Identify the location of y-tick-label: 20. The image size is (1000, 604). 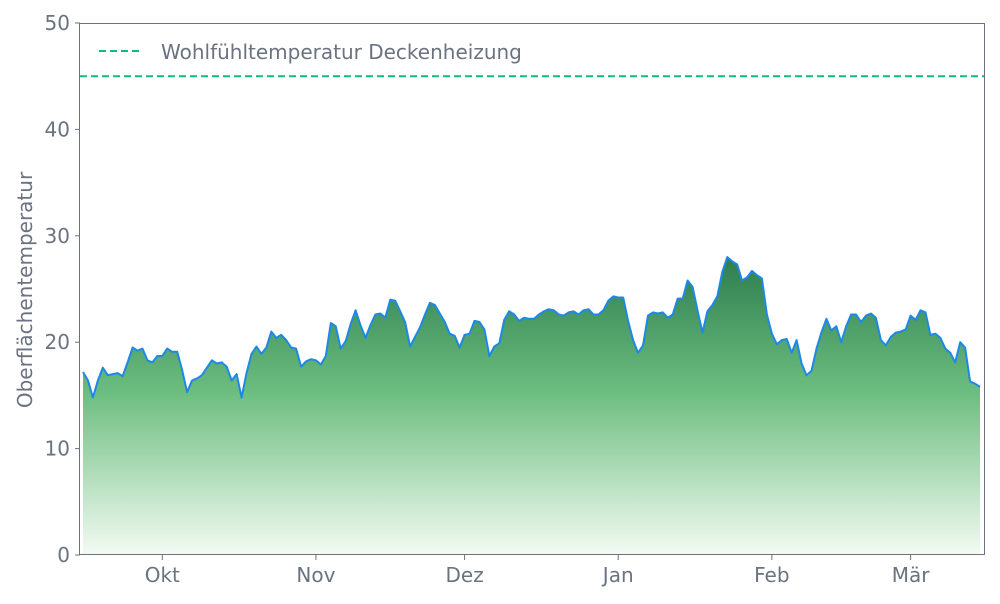
(57, 342).